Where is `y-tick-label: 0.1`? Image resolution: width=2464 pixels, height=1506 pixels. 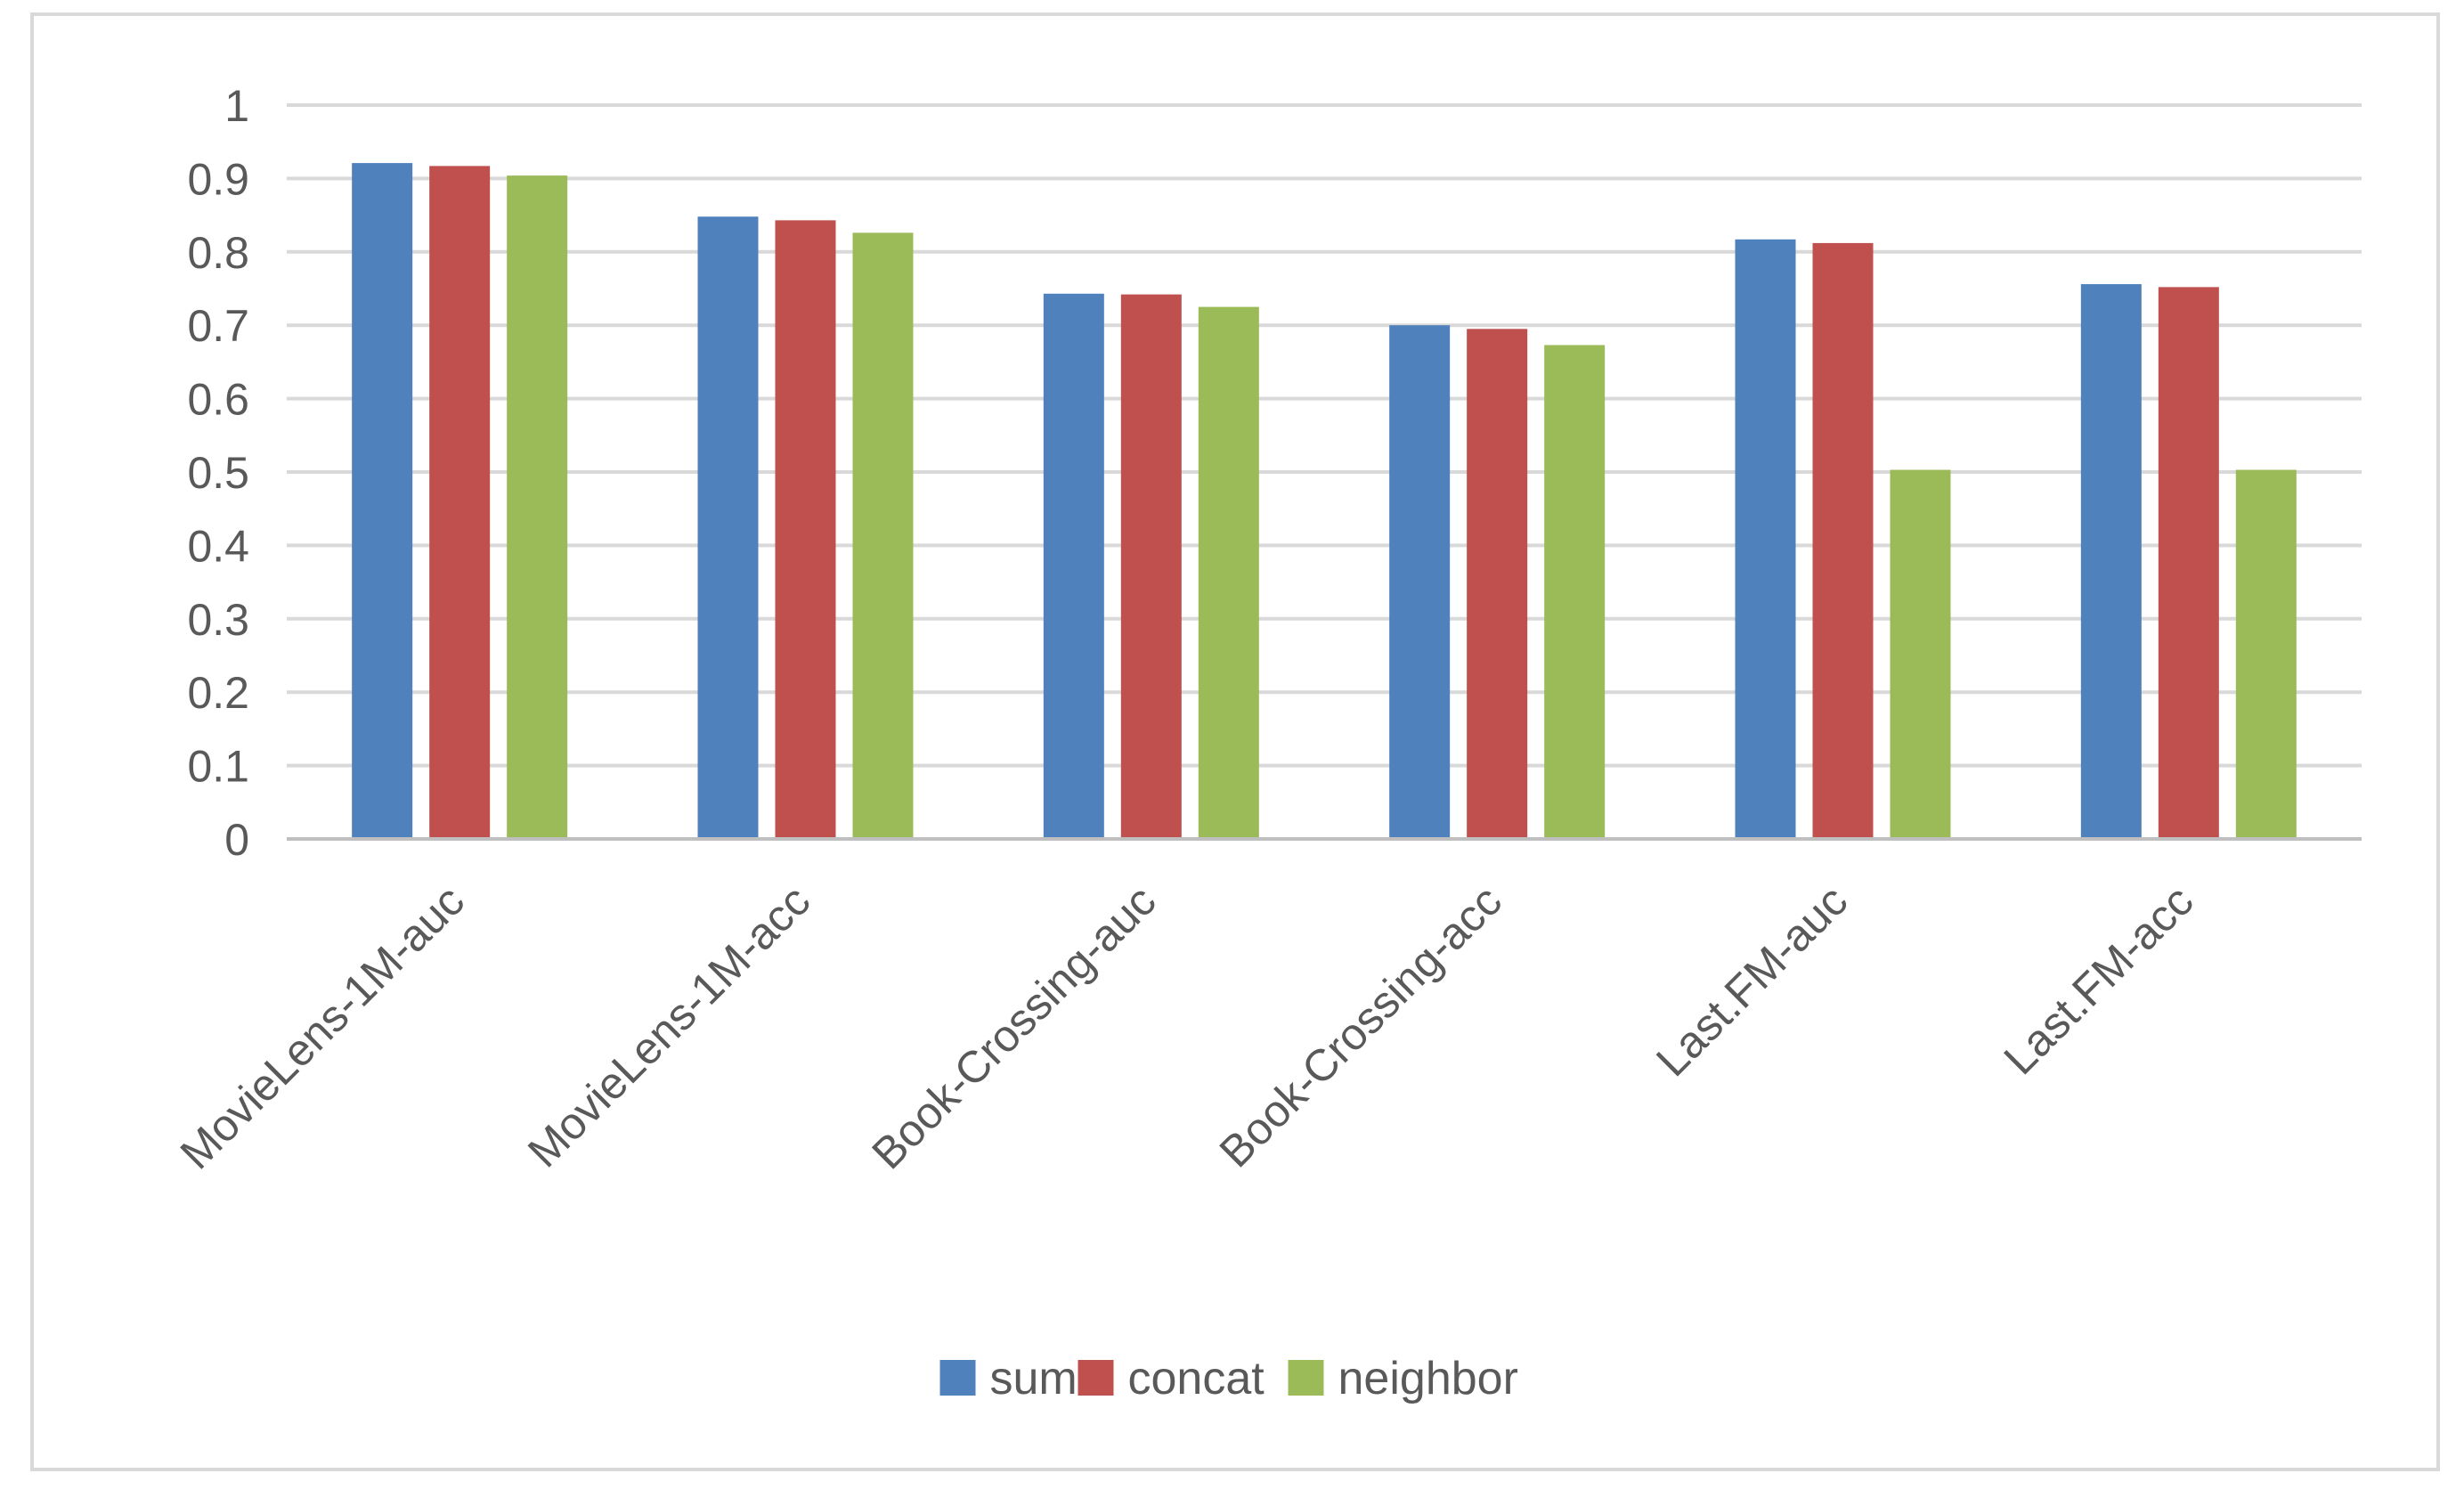
y-tick-label: 0.1 is located at coordinates (218, 767).